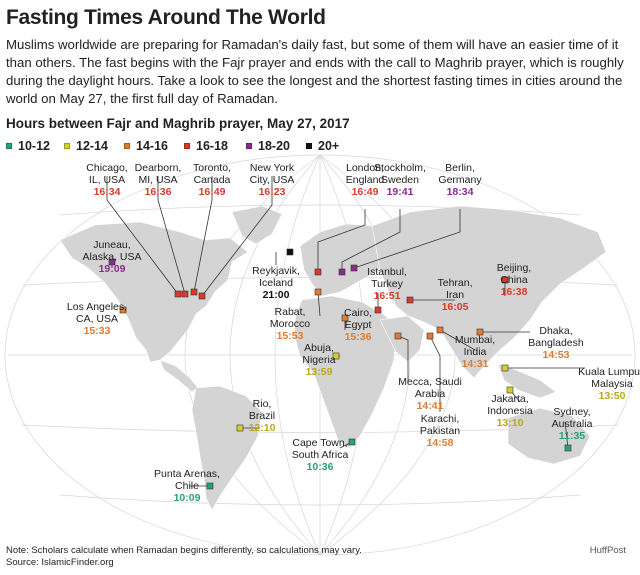 The width and height of the screenshot is (640, 575). Describe the element at coordinates (358, 325) in the screenshot. I see `city-region: Egypt` at that location.